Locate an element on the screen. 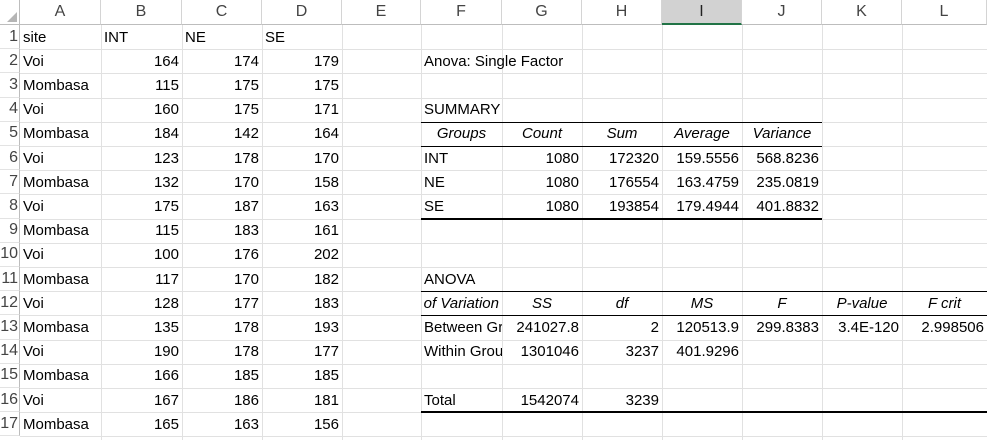 The image size is (987, 440). anova-value-cell: 2 is located at coordinates (654, 327).